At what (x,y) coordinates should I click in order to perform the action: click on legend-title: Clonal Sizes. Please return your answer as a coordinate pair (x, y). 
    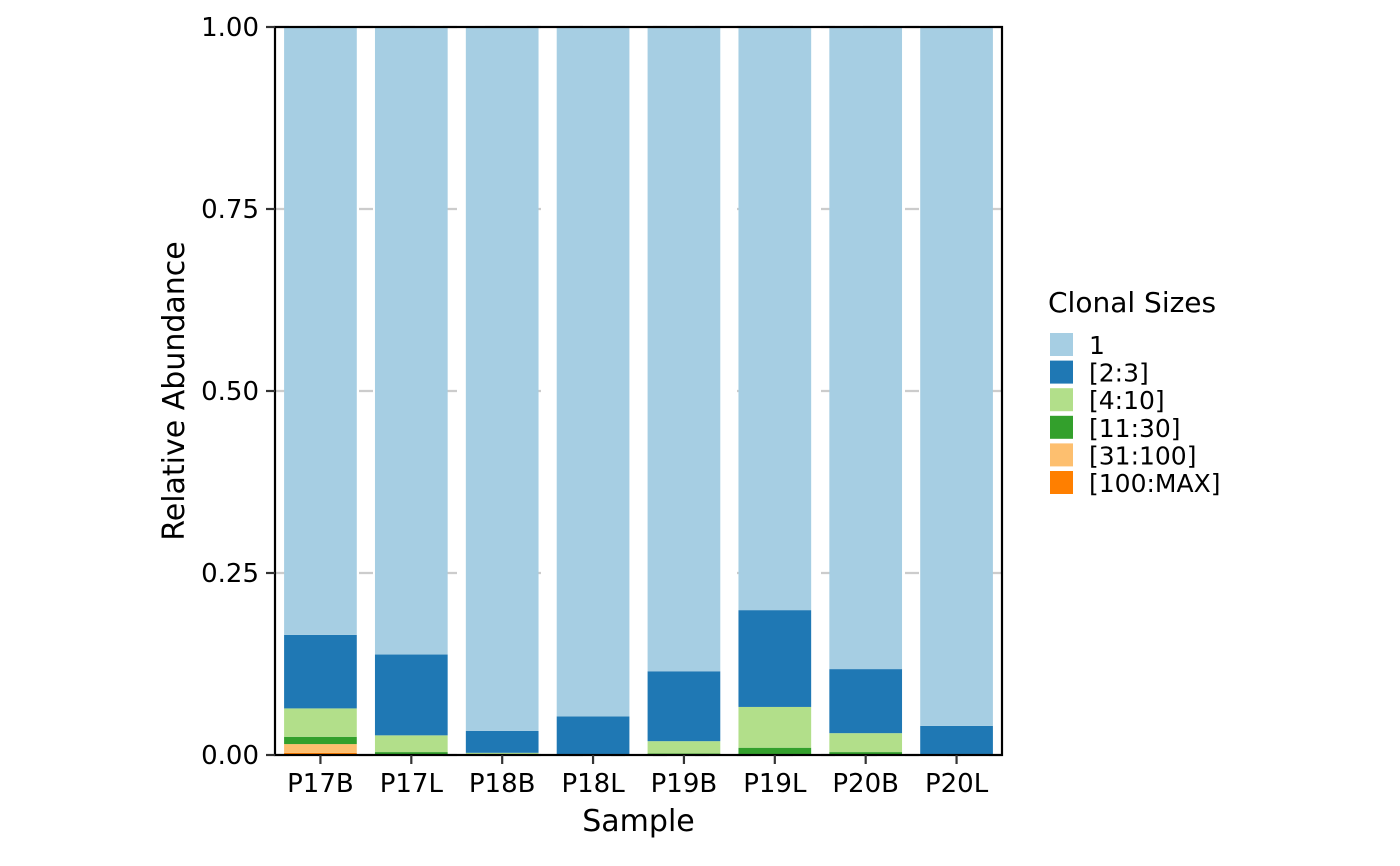
    Looking at the image, I should click on (1132, 302).